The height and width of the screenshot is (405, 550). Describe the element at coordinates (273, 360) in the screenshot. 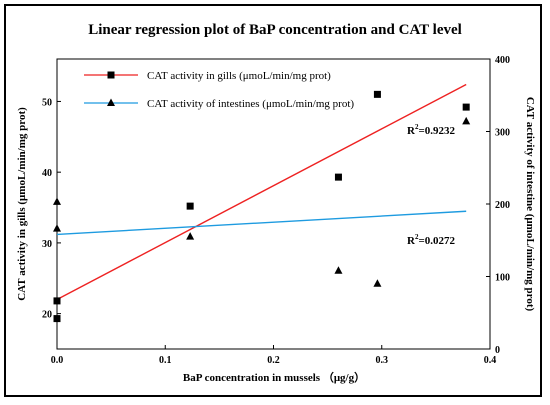

I see `x-tick-label: 0.2` at that location.